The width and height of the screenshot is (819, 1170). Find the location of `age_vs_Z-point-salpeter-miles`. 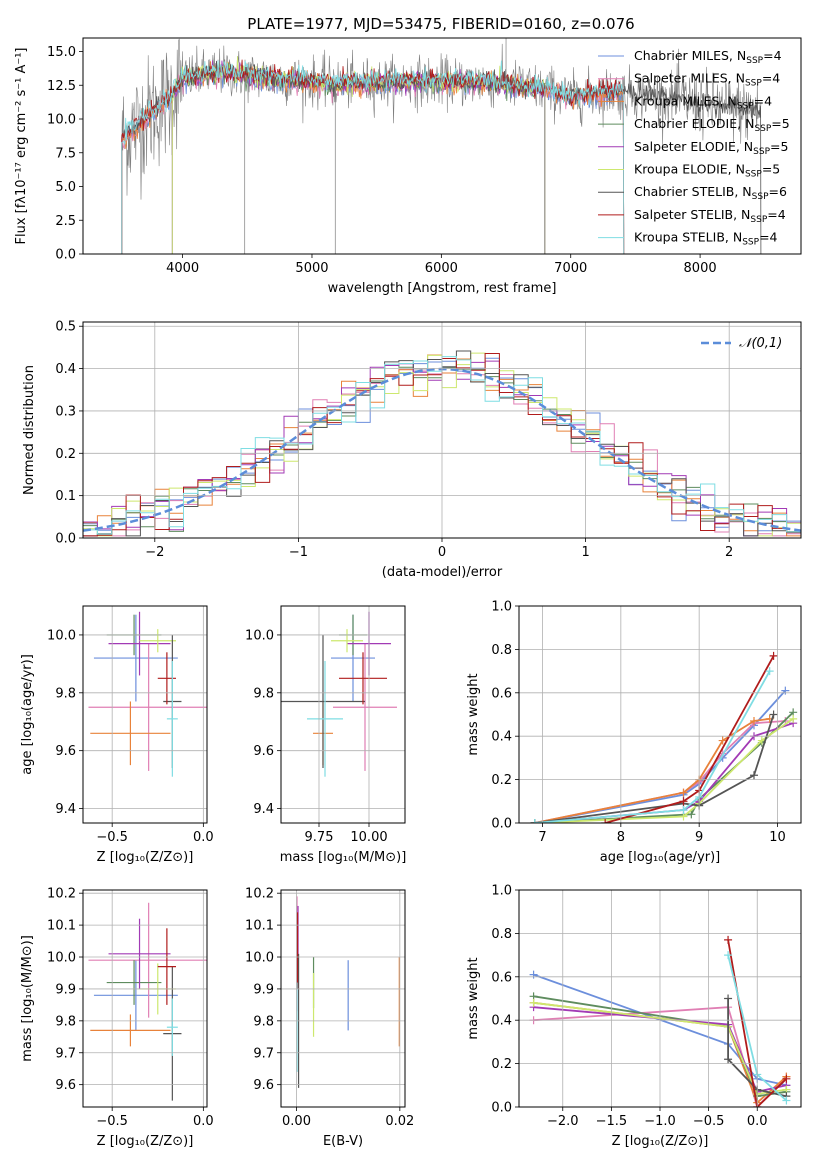

age_vs_Z-point-salpeter-miles is located at coordinates (147, 707).